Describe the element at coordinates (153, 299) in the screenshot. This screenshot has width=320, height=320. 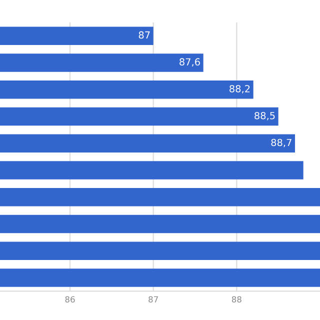
I see `x-tick-label: 87` at that location.